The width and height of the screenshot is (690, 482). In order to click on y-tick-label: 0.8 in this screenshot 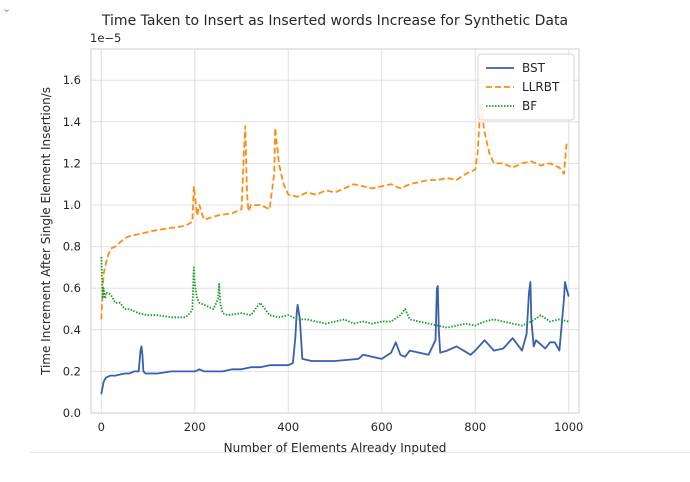, I will do `click(72, 247)`.